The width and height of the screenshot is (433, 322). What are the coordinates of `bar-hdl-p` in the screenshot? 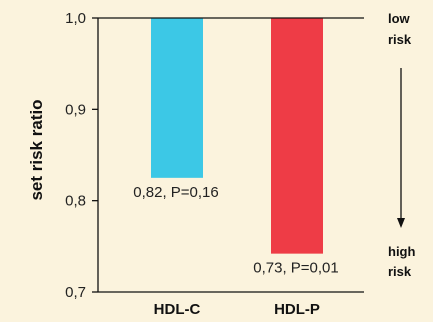 It's located at (297, 136).